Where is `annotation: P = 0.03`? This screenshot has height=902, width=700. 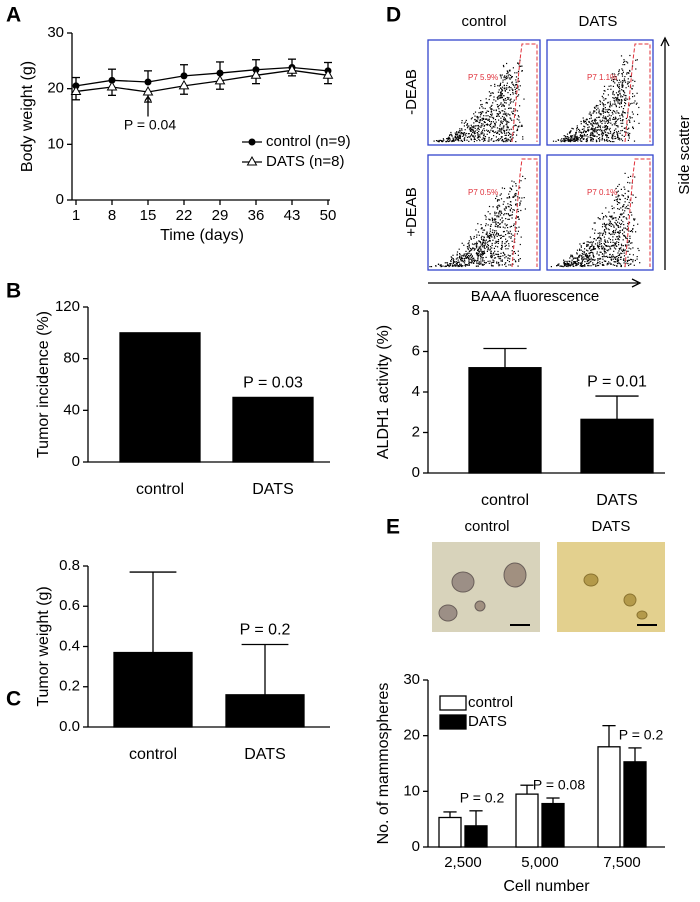 annotation: P = 0.03 is located at coordinates (273, 383).